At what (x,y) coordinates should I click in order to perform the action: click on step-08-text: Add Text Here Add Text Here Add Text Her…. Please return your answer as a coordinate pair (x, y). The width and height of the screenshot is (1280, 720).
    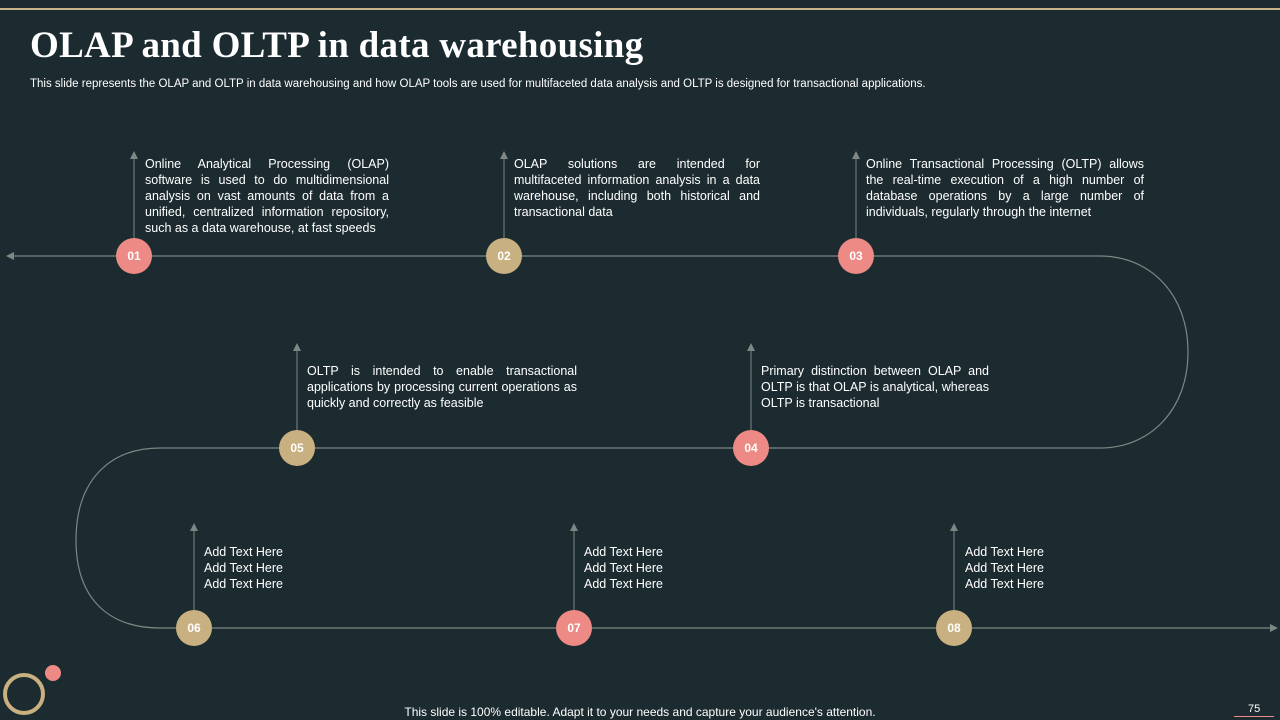
    Looking at the image, I should click on (1025, 568).